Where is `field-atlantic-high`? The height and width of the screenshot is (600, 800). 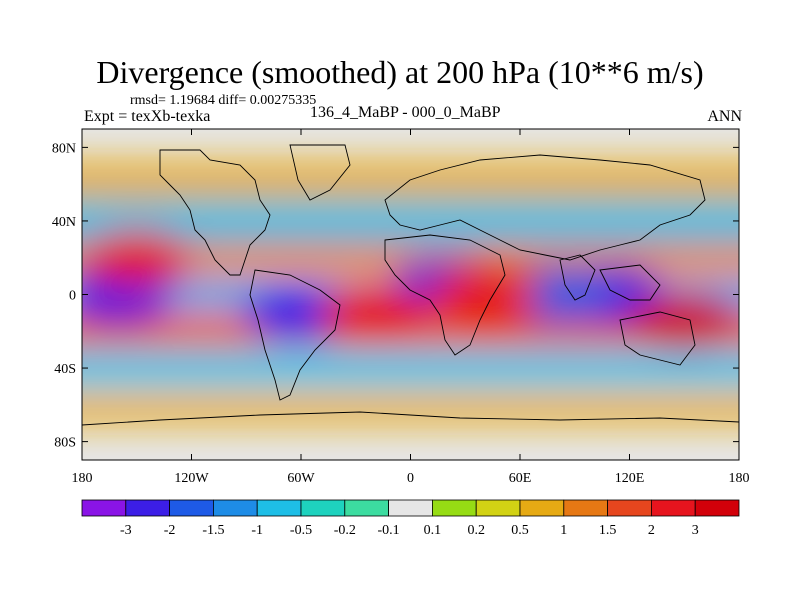 field-atlantic-high is located at coordinates (374, 312).